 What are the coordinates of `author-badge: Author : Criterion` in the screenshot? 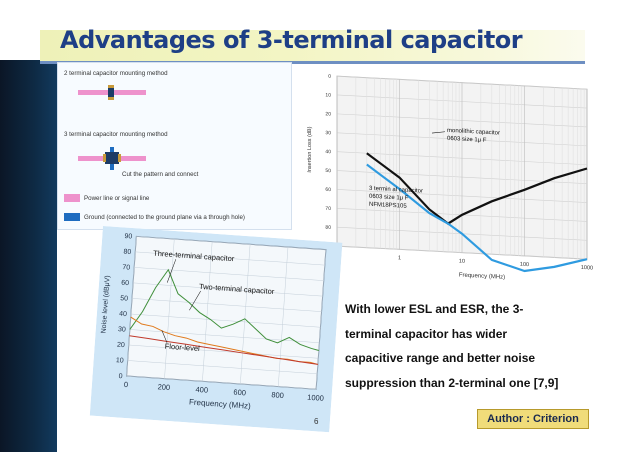 It's located at (533, 419).